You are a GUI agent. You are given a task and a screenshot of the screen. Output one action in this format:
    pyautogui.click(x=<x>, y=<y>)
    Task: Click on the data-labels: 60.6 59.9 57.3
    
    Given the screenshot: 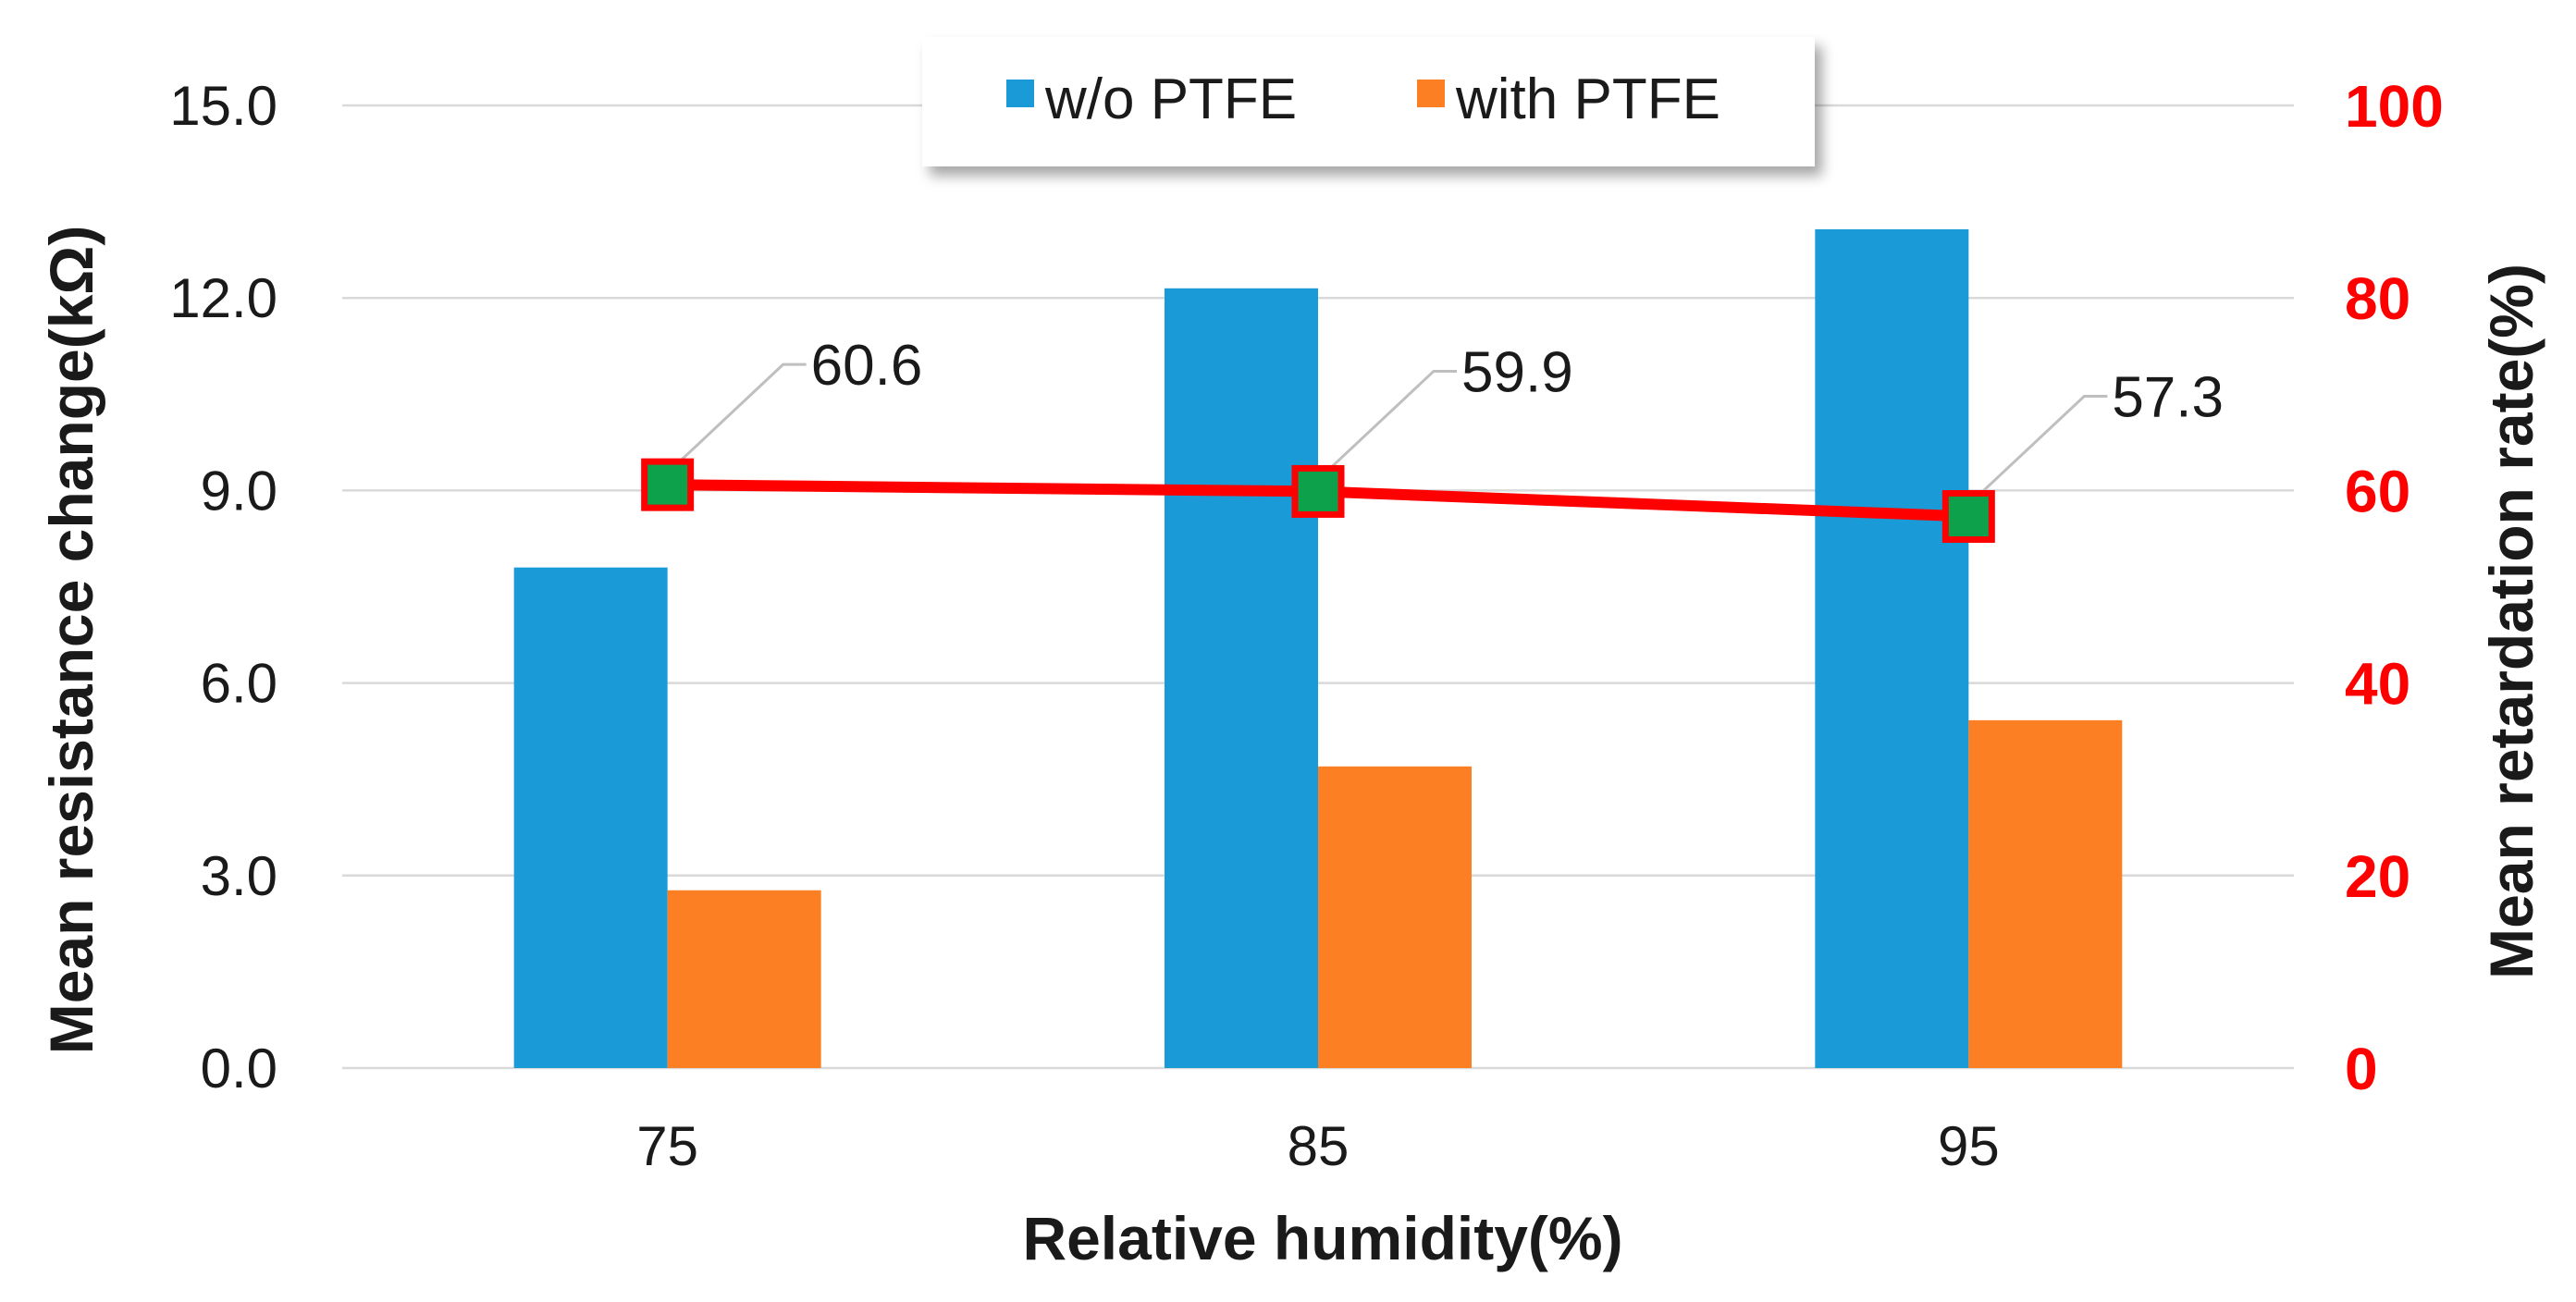 What is the action you would take?
    pyautogui.click(x=1517, y=381)
    